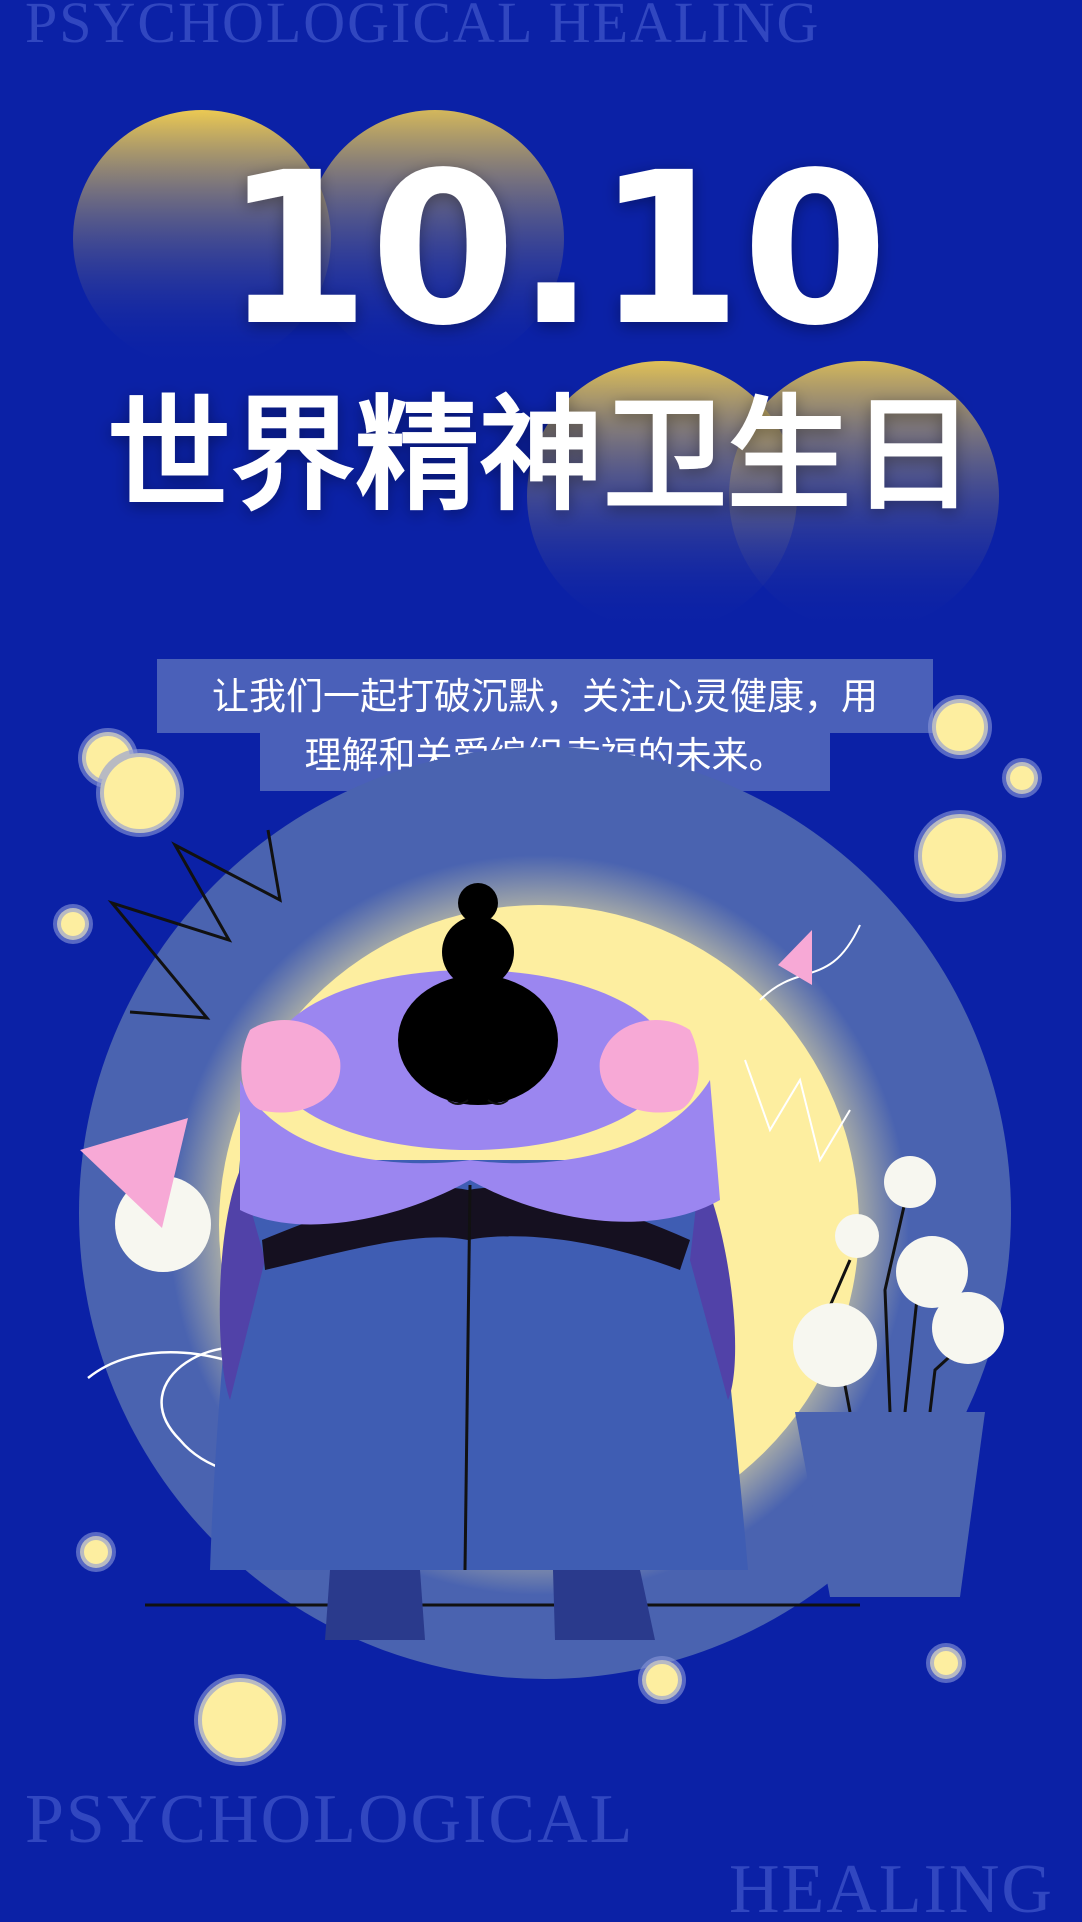 This screenshot has height=1922, width=1082. What do you see at coordinates (329, 1819) in the screenshot?
I see `bottom-watermark-left: PSYCHOLOGICAL` at bounding box center [329, 1819].